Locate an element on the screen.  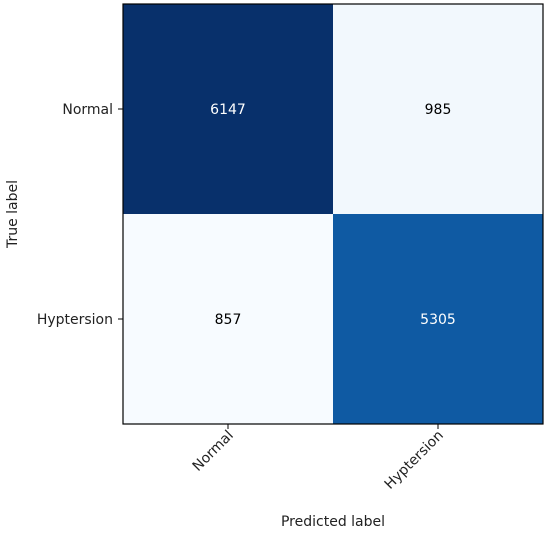
cell-value-label: 857 is located at coordinates (228, 320).